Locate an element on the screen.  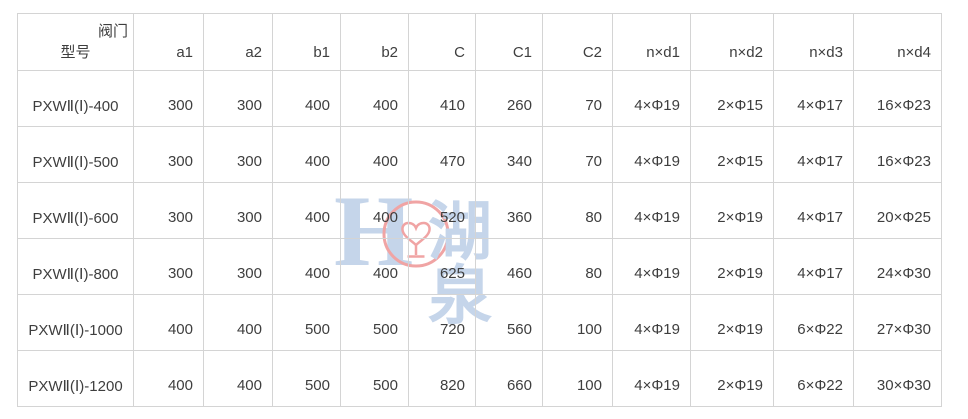
header-cell: n×d2 is located at coordinates (732, 42).